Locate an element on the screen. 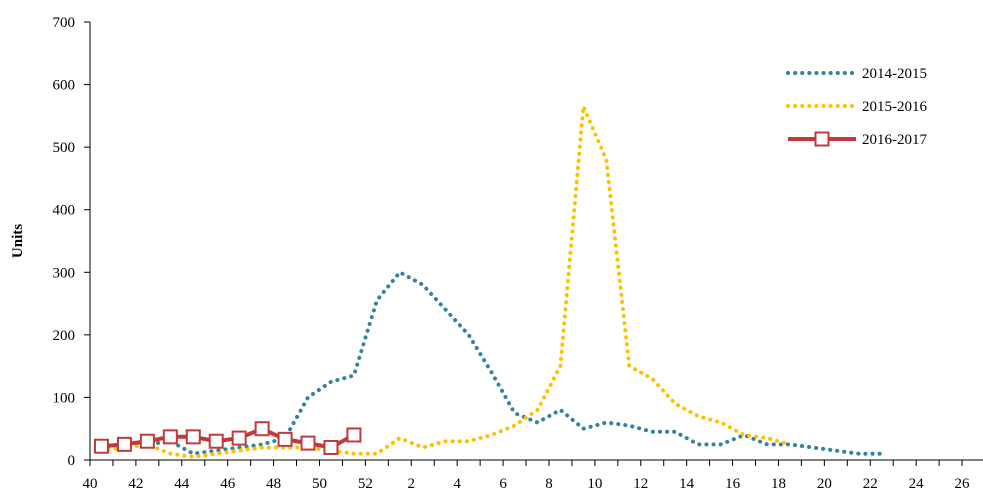 This screenshot has width=983, height=495. y-axis-ticks: 0 100 200 300 400 500 600 700 is located at coordinates (71, 242).